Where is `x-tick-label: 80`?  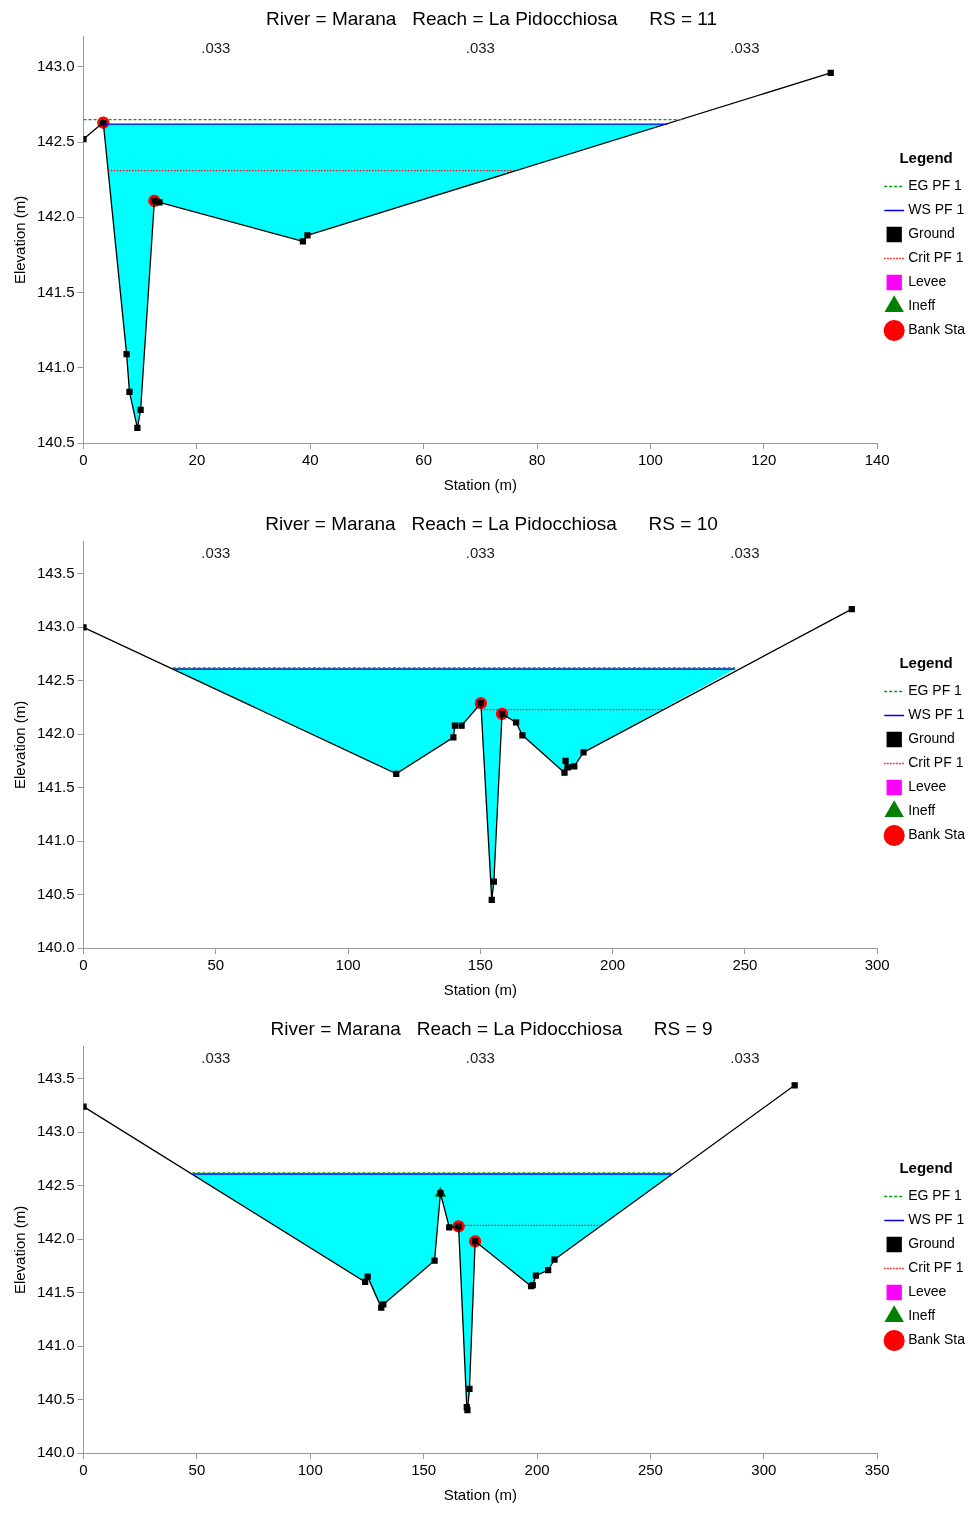 x-tick-label: 80 is located at coordinates (537, 460).